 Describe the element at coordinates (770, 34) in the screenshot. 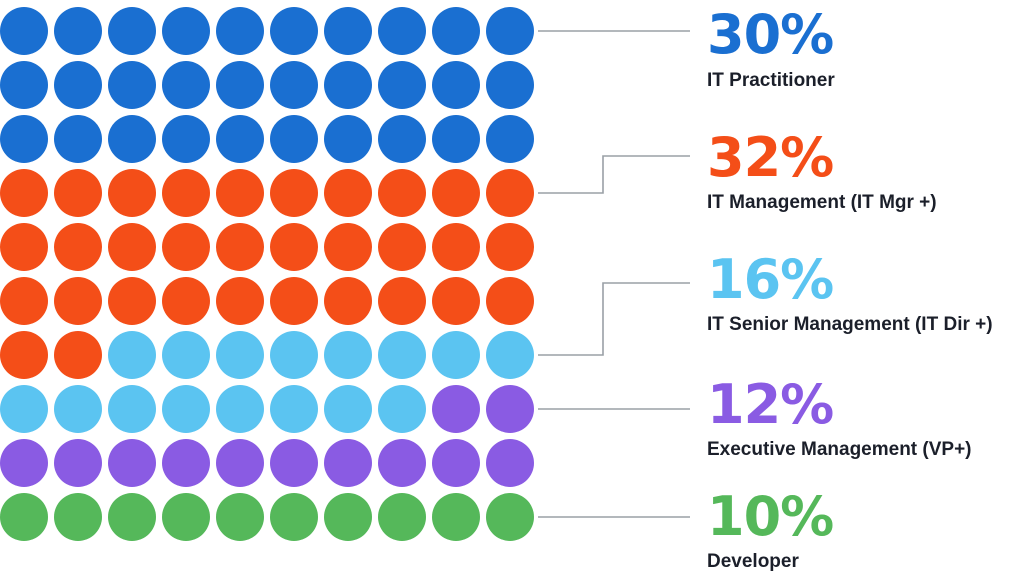

I see `percent-label: 30%` at that location.